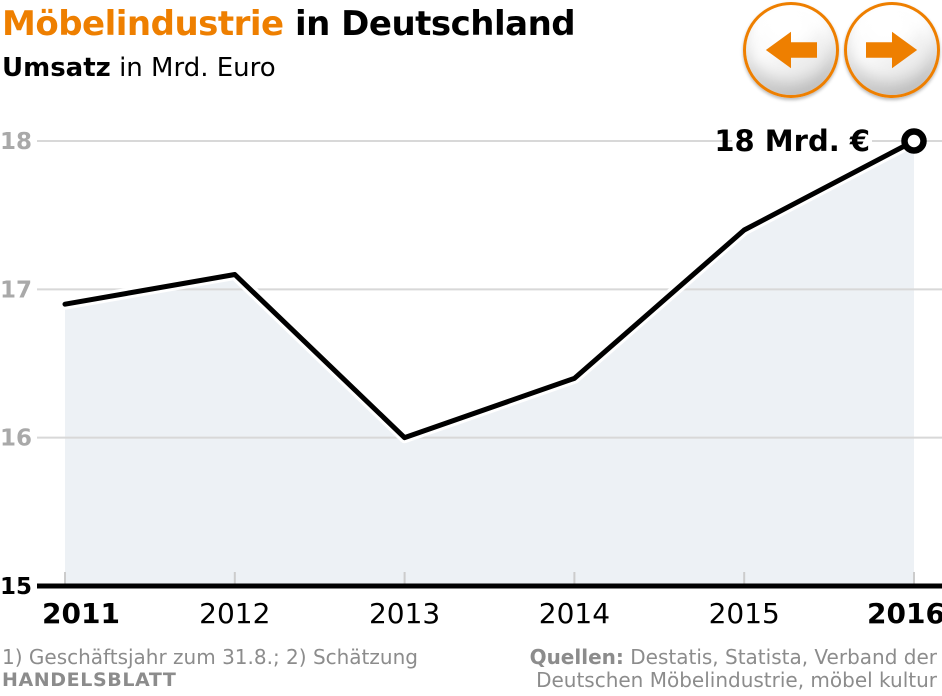 The image size is (942, 696). What do you see at coordinates (89, 680) in the screenshot?
I see `brand-logo: HANDELSBLATT` at bounding box center [89, 680].